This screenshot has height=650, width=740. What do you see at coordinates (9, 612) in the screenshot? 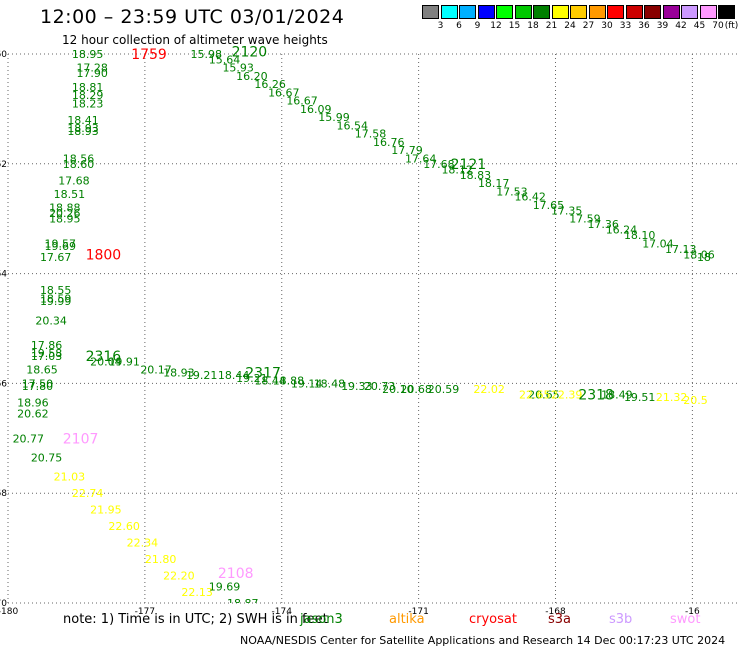
I see `x-tick-label: -180` at bounding box center [9, 612].